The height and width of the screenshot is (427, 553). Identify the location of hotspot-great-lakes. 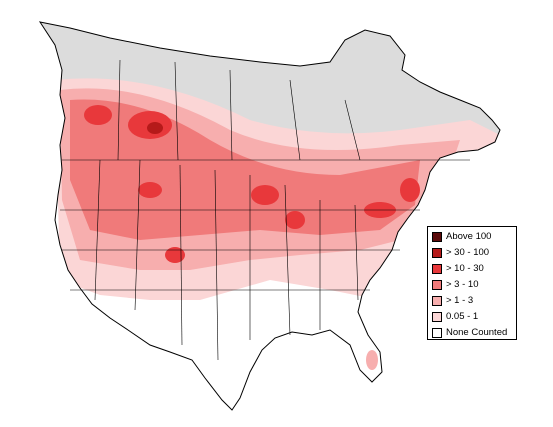
(265, 195).